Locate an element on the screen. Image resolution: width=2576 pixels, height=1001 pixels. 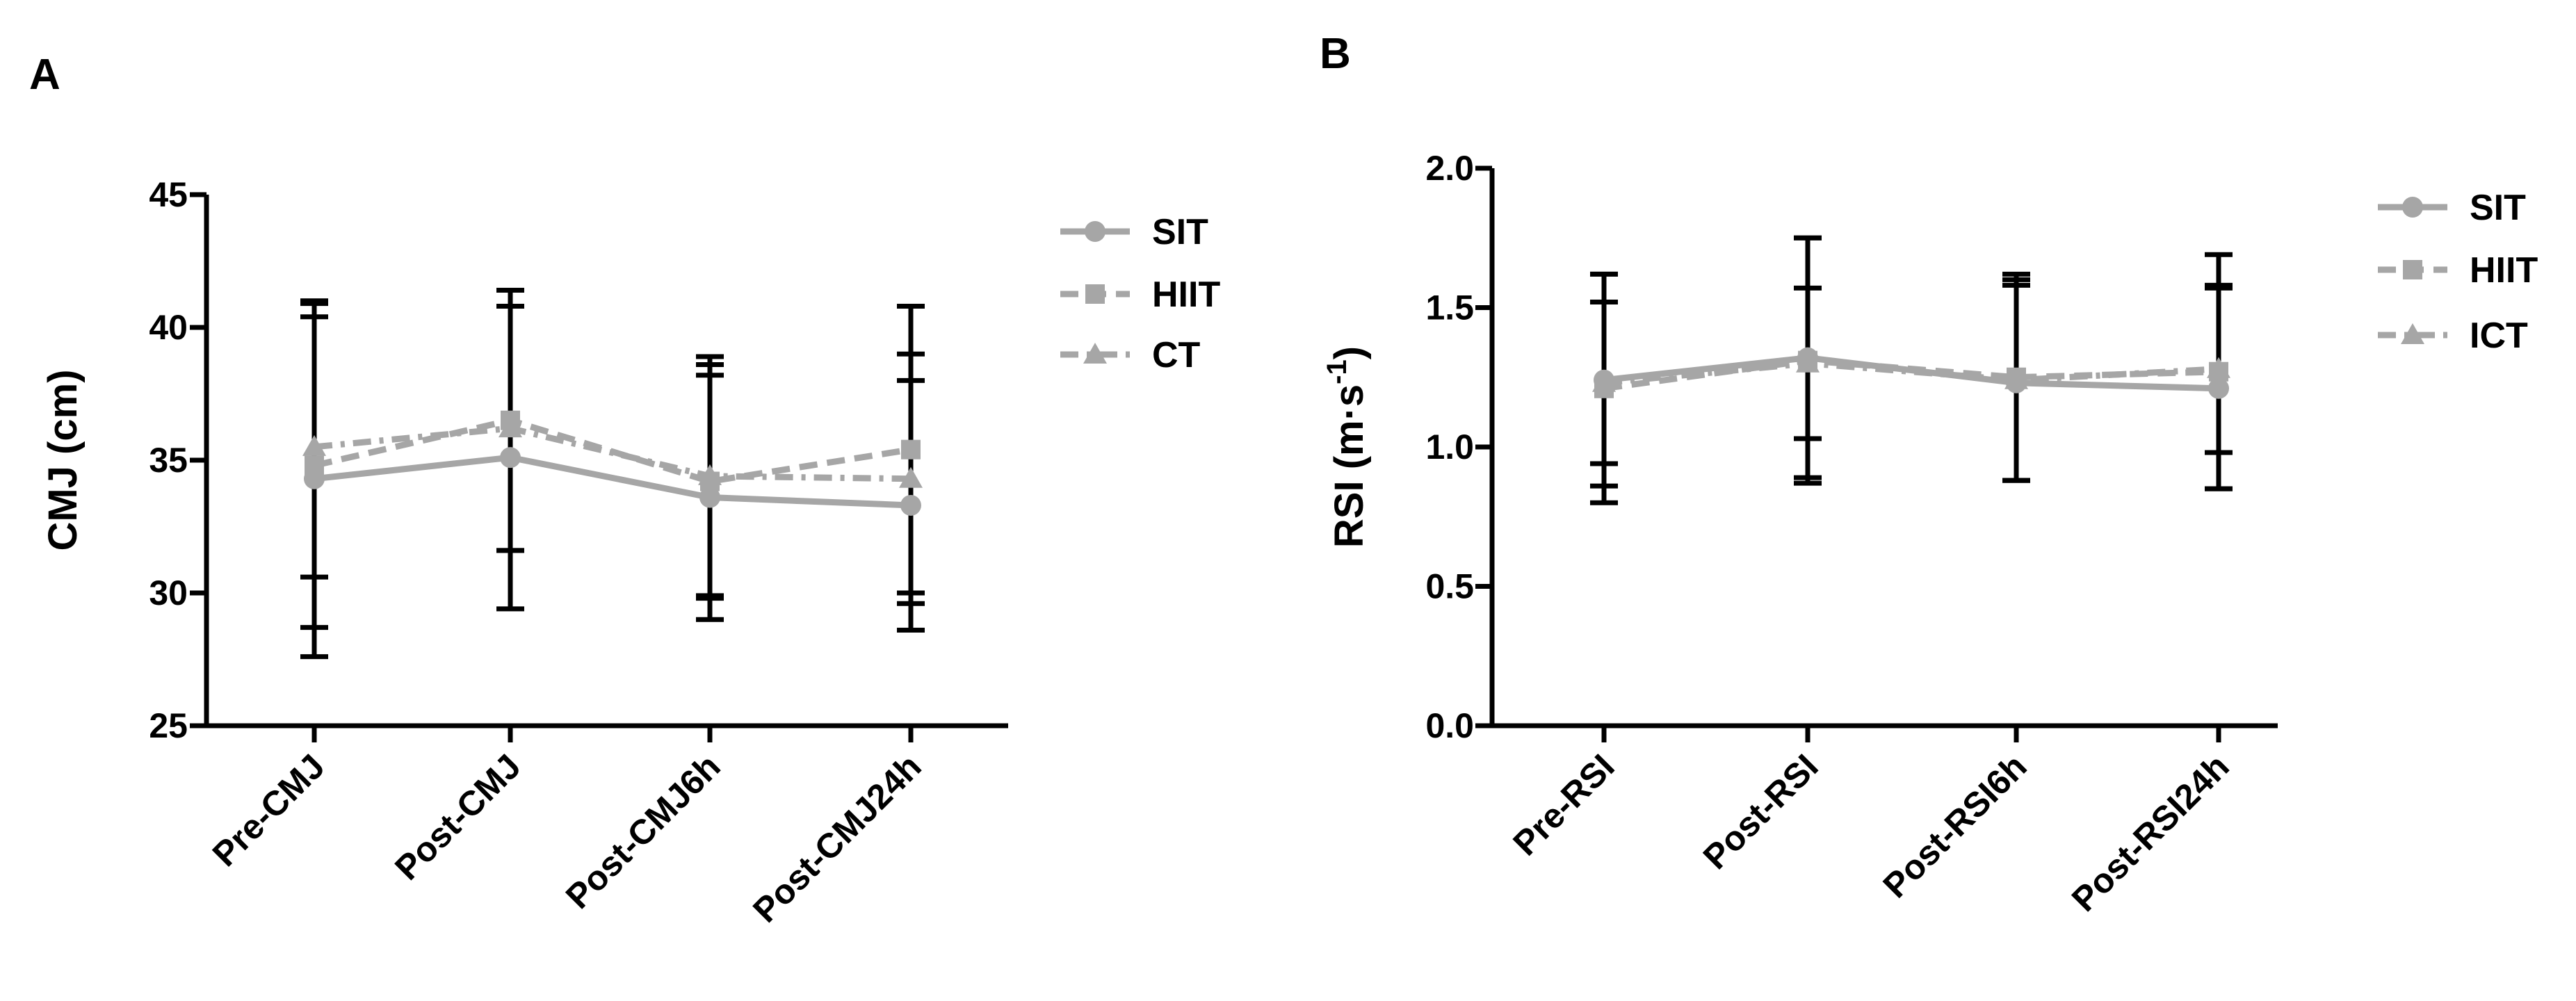
panel-a-y-tick-label: 30 is located at coordinates (168, 592).